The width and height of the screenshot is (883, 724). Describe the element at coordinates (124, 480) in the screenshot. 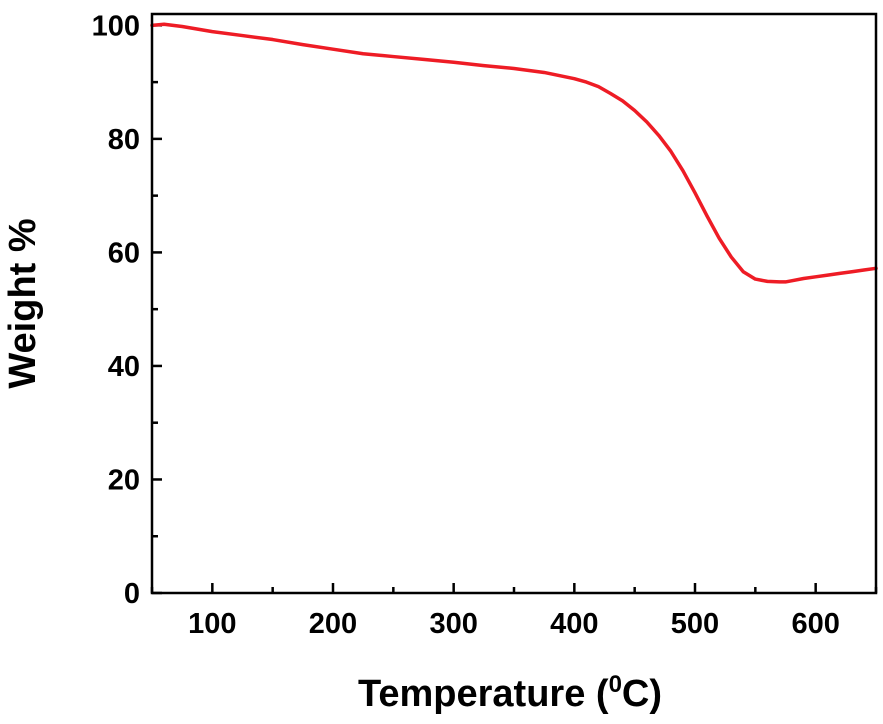

I see `y-tick-label: 20` at that location.